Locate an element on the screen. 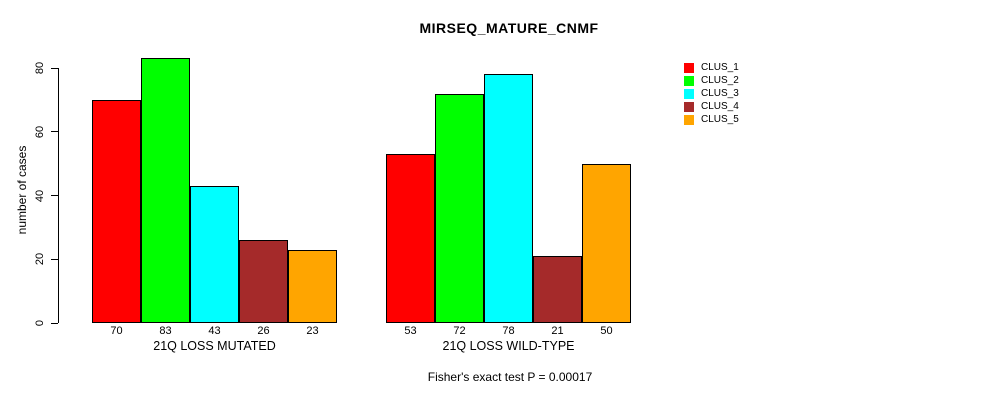  legend-item-clus_1: CLUS_1 is located at coordinates (711, 67).